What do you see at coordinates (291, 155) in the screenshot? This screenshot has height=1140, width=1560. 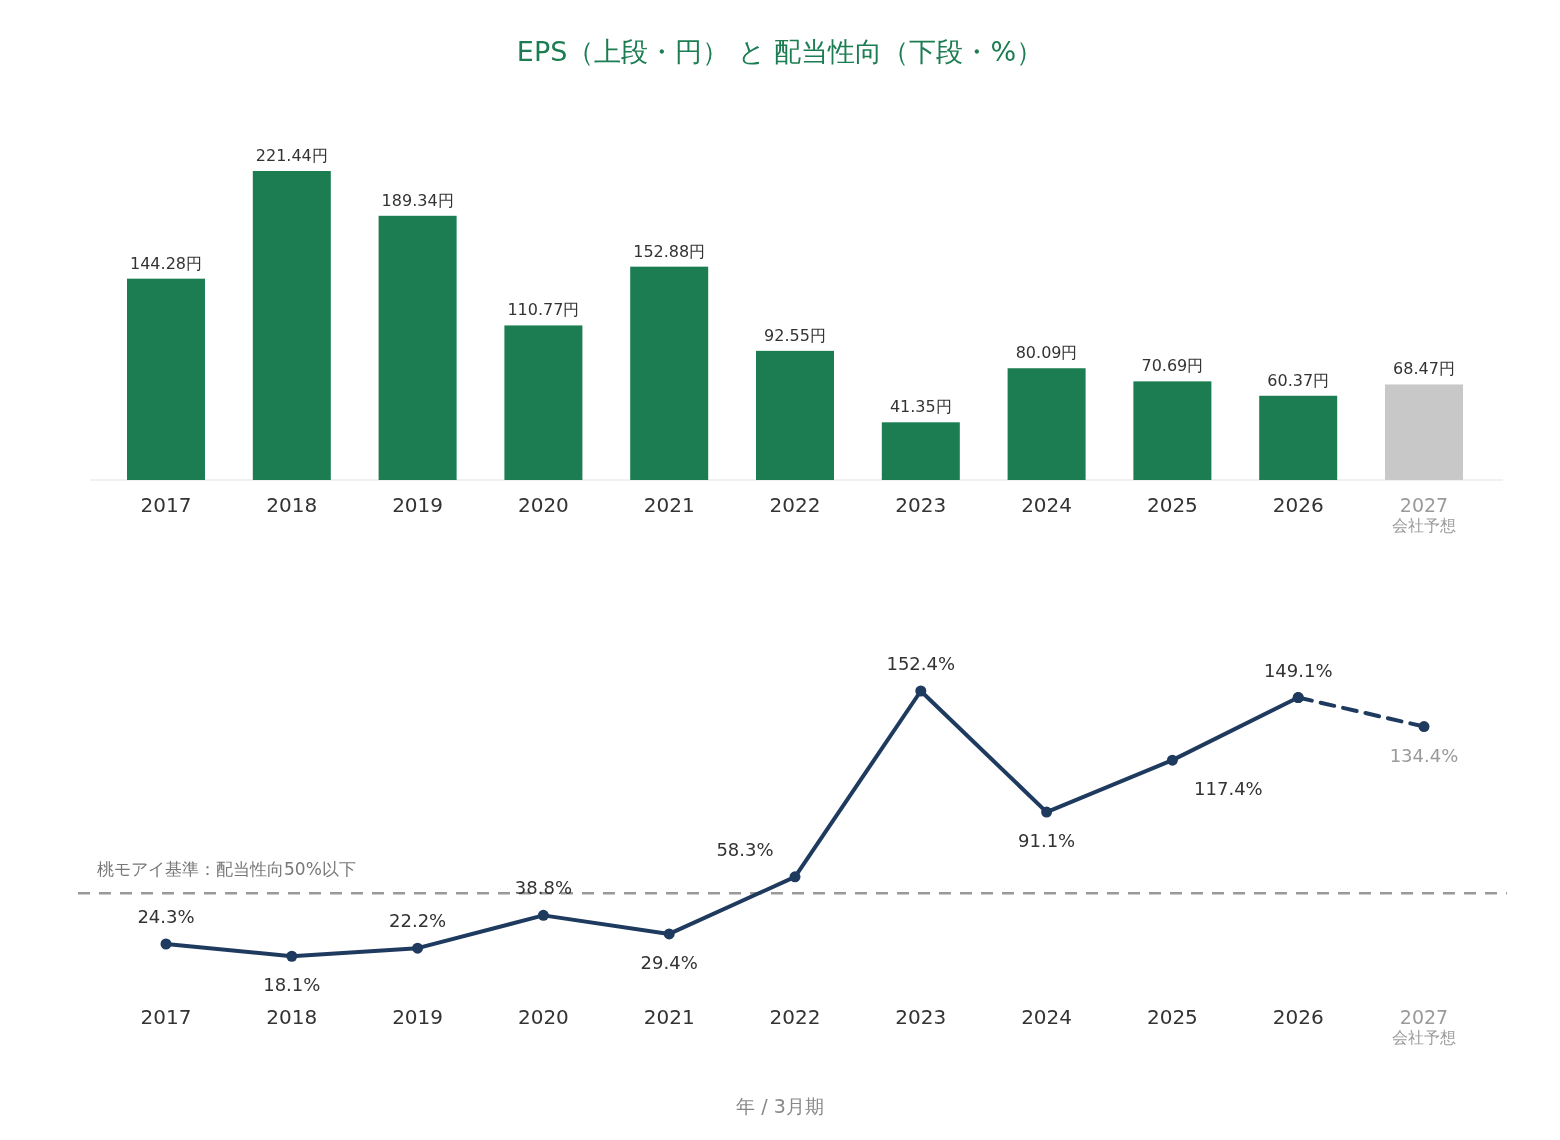 I see `data-label: 221.44円` at bounding box center [291, 155].